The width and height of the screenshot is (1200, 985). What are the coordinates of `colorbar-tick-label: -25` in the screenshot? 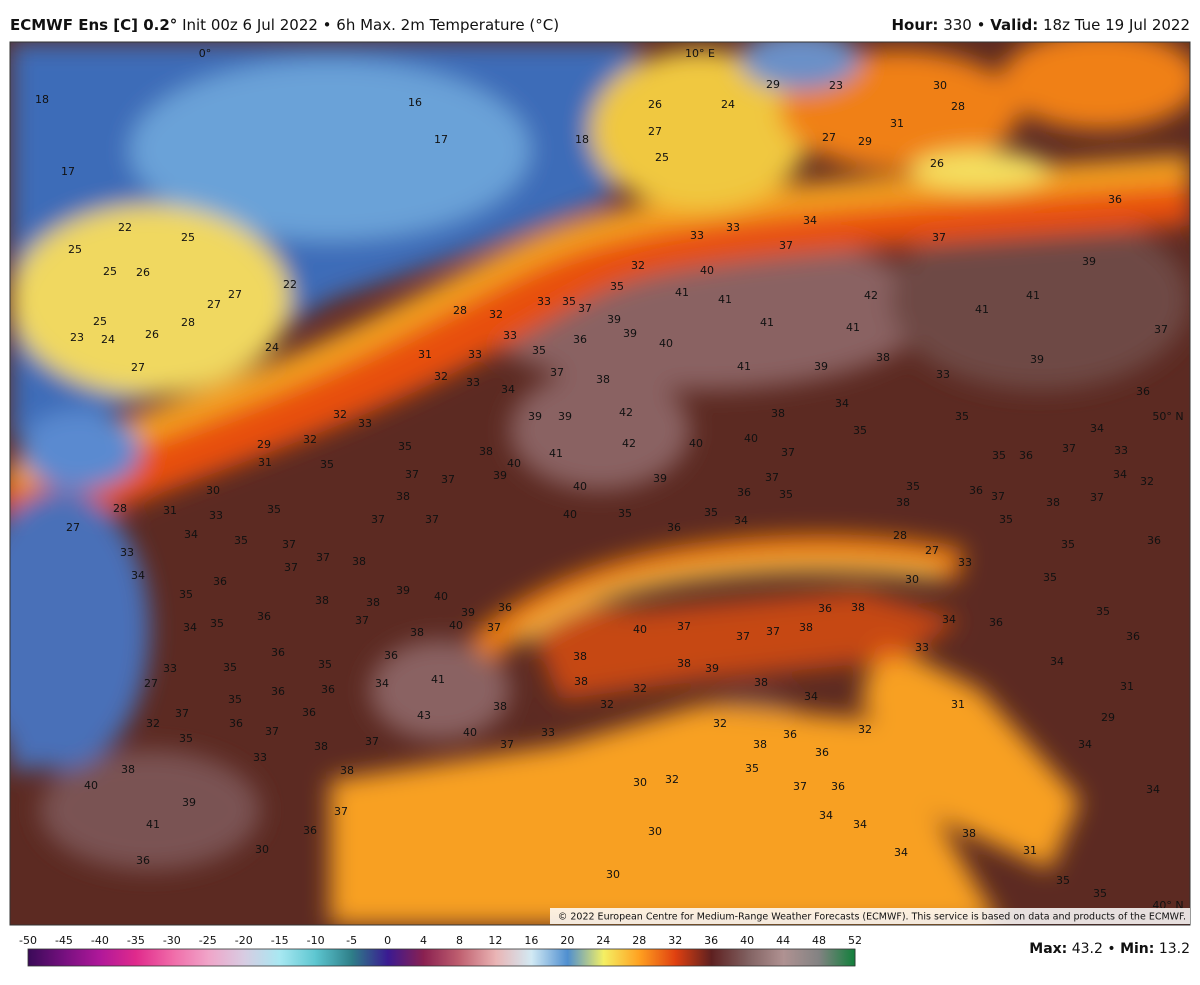 It's located at (208, 940).